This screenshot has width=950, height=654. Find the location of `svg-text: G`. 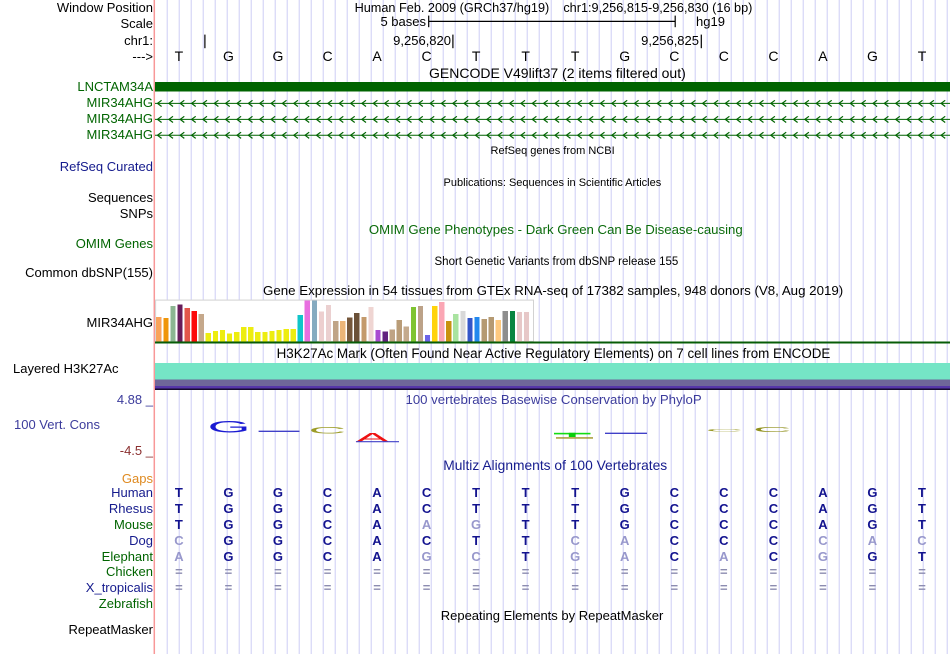

svg-text: G is located at coordinates (229, 427).